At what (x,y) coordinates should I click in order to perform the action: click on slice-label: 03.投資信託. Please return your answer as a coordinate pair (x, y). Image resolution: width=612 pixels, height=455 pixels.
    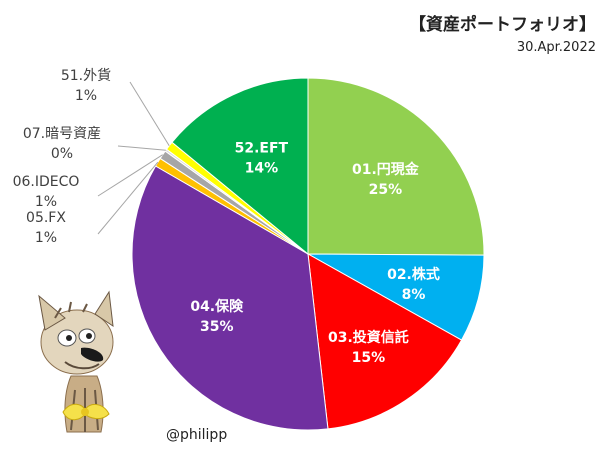
    Looking at the image, I should click on (368, 337).